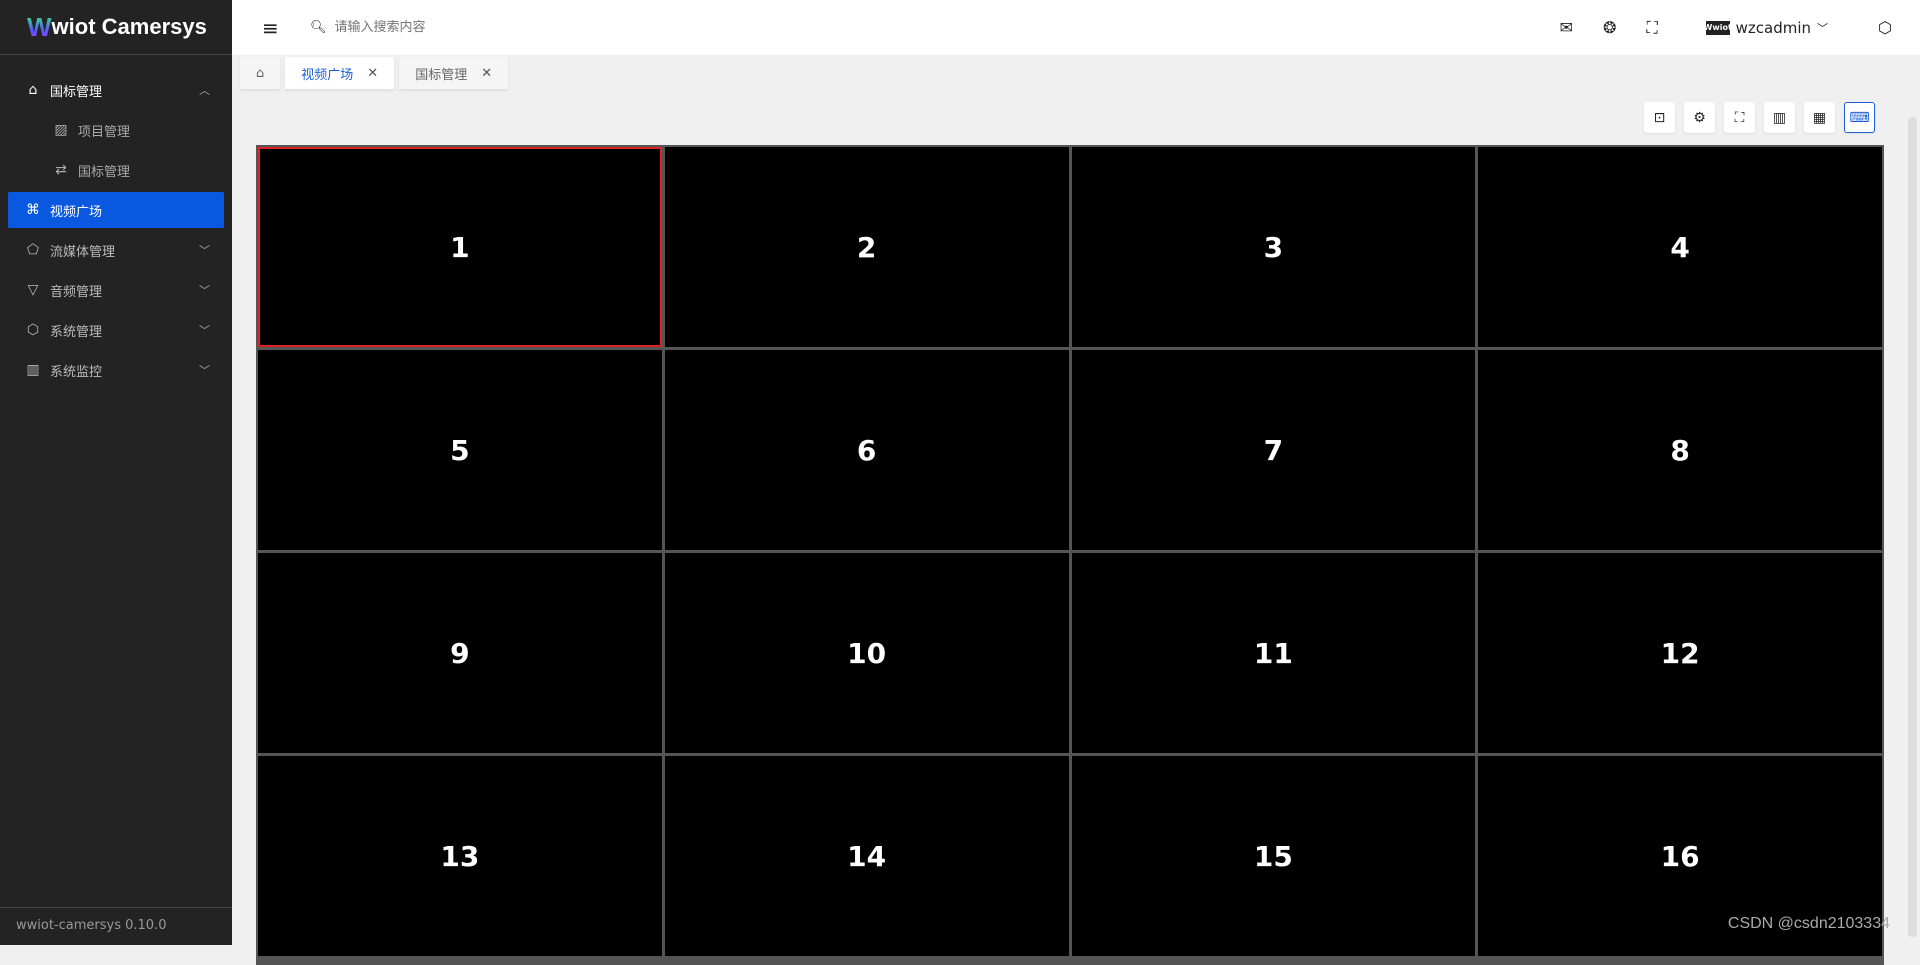 The width and height of the screenshot is (1920, 965). I want to click on tab-video-square: 视频广场 ✕, so click(340, 73).